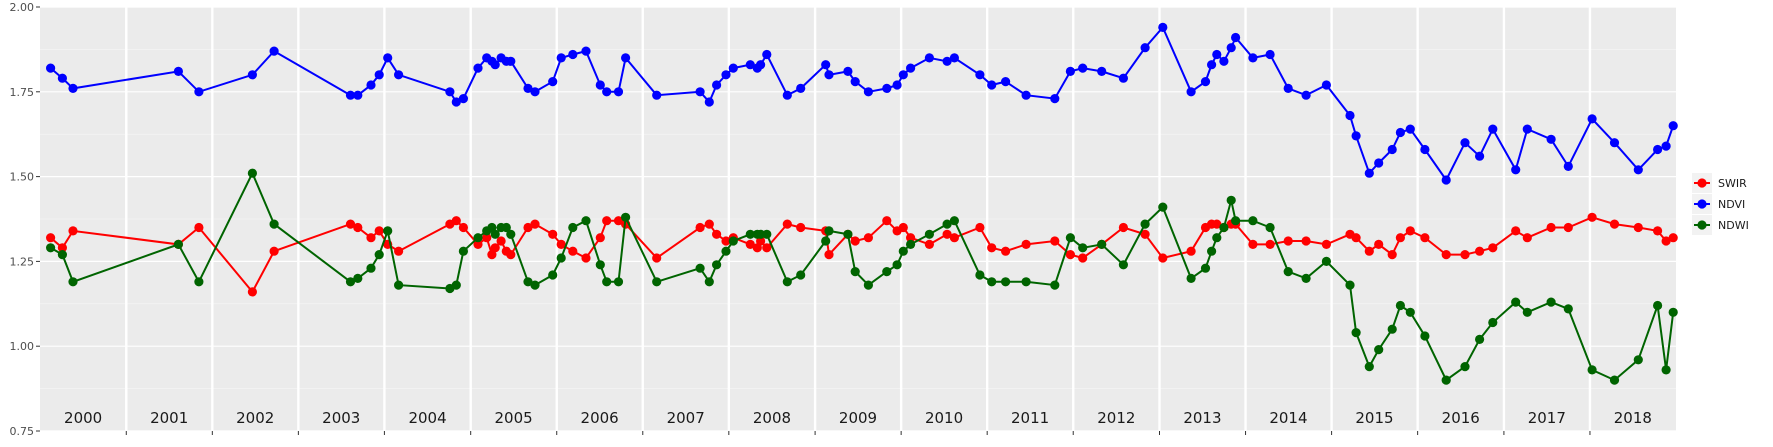 Image resolution: width=1773 pixels, height=447 pixels. I want to click on legend-key-point, so click(1702, 183).